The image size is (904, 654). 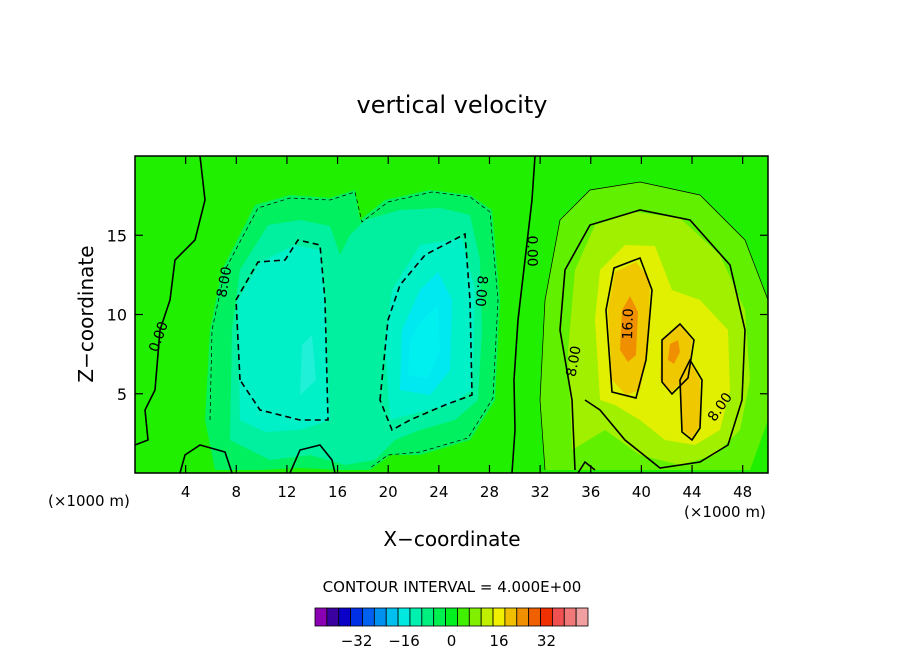 I want to click on zero-contour-mid, so click(x=523, y=314).